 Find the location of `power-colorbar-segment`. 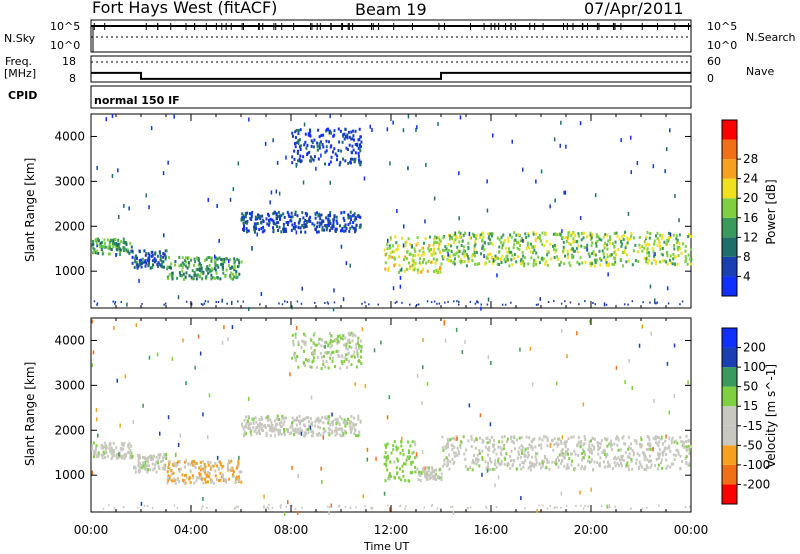

power-colorbar-segment is located at coordinates (729, 208).